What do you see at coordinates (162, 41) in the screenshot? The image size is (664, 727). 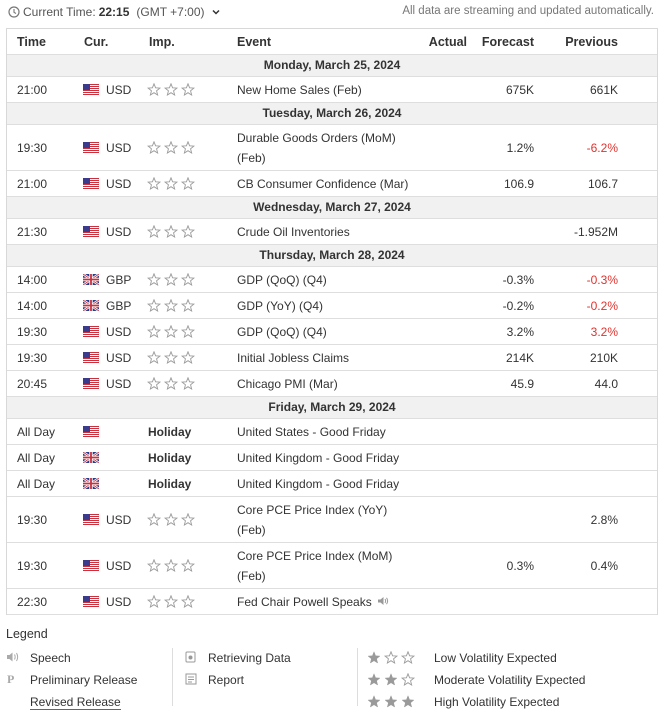 I see `column-header: Imp.` at bounding box center [162, 41].